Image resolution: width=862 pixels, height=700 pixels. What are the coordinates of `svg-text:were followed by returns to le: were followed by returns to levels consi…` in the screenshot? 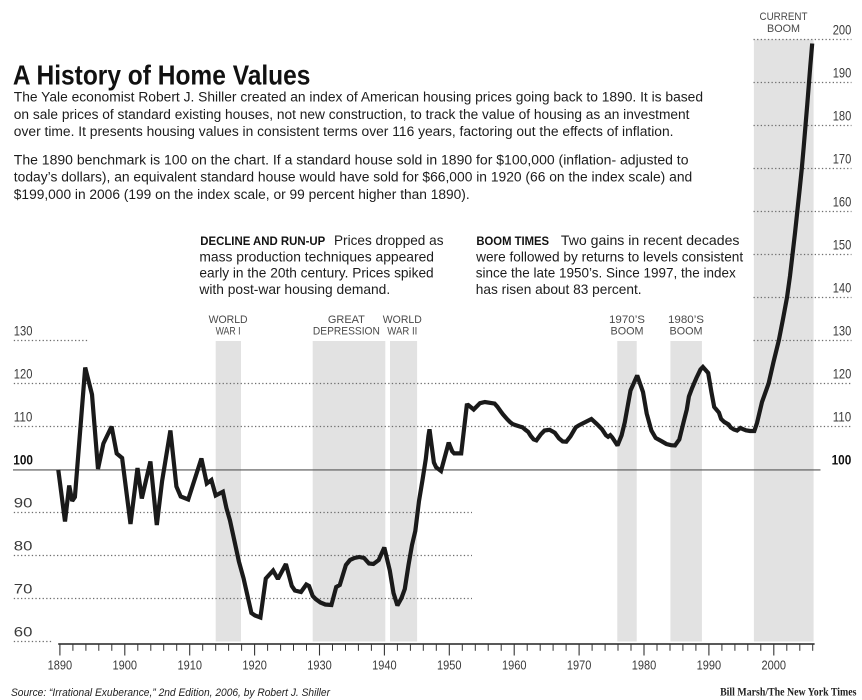 It's located at (609, 256).